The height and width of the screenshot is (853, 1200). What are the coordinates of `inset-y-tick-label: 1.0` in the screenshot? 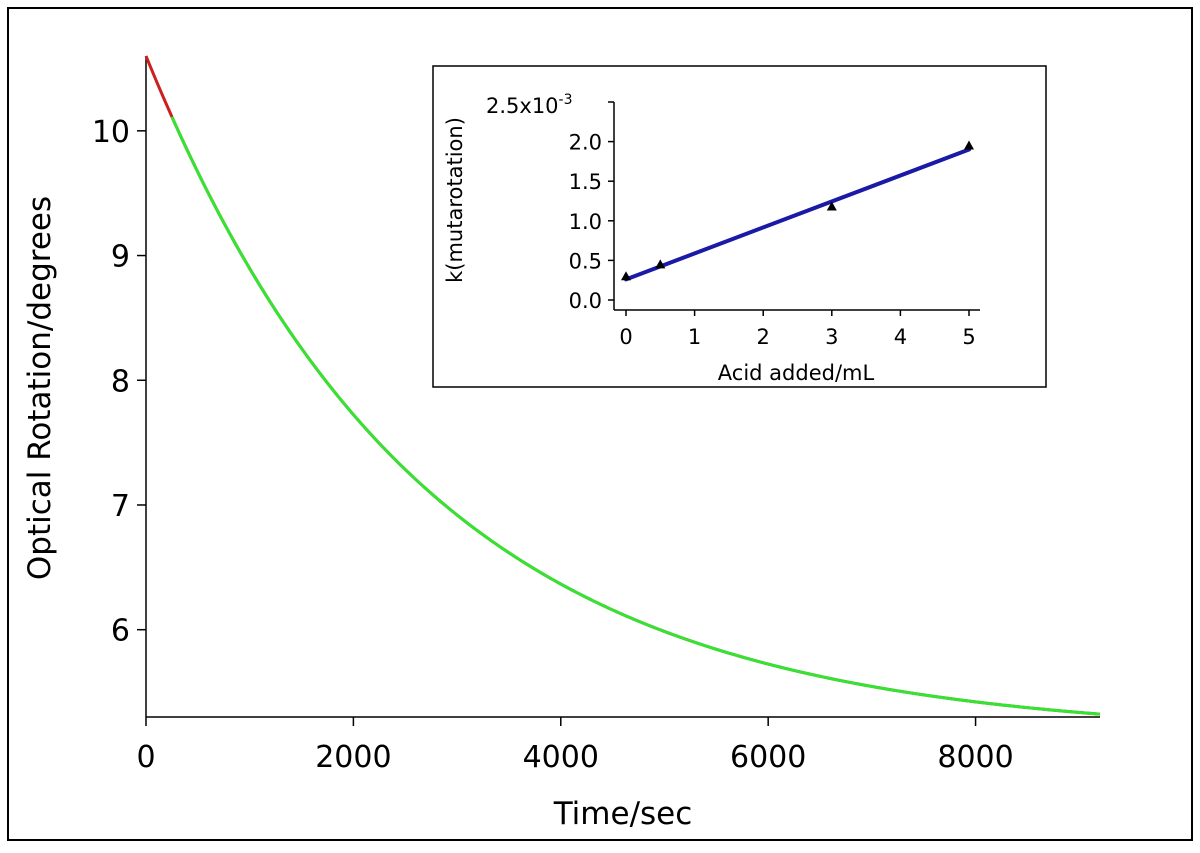 It's located at (585, 222).